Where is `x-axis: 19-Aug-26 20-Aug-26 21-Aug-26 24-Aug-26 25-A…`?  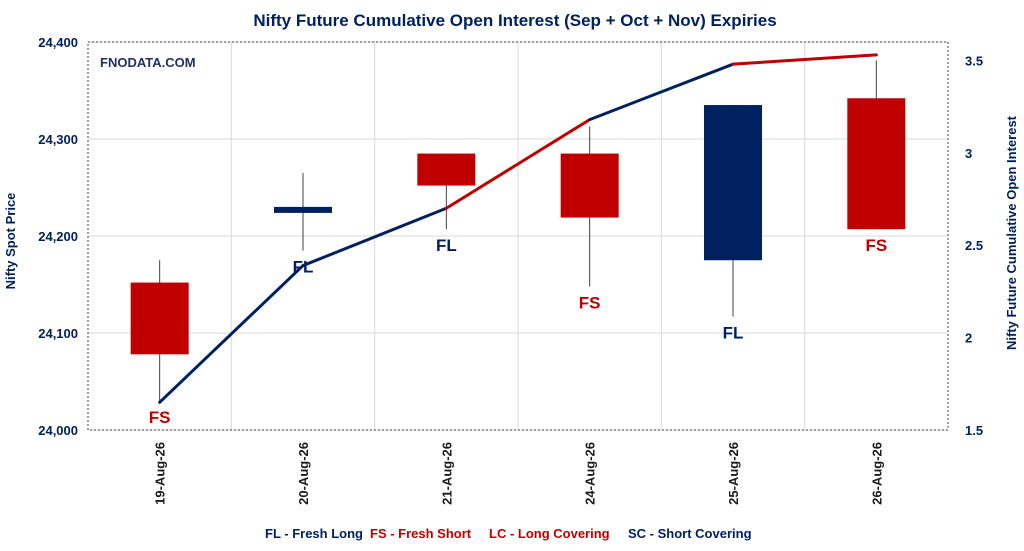 x-axis: 19-Aug-26 20-Aug-26 21-Aug-26 24-Aug-26 25-A… is located at coordinates (519, 473).